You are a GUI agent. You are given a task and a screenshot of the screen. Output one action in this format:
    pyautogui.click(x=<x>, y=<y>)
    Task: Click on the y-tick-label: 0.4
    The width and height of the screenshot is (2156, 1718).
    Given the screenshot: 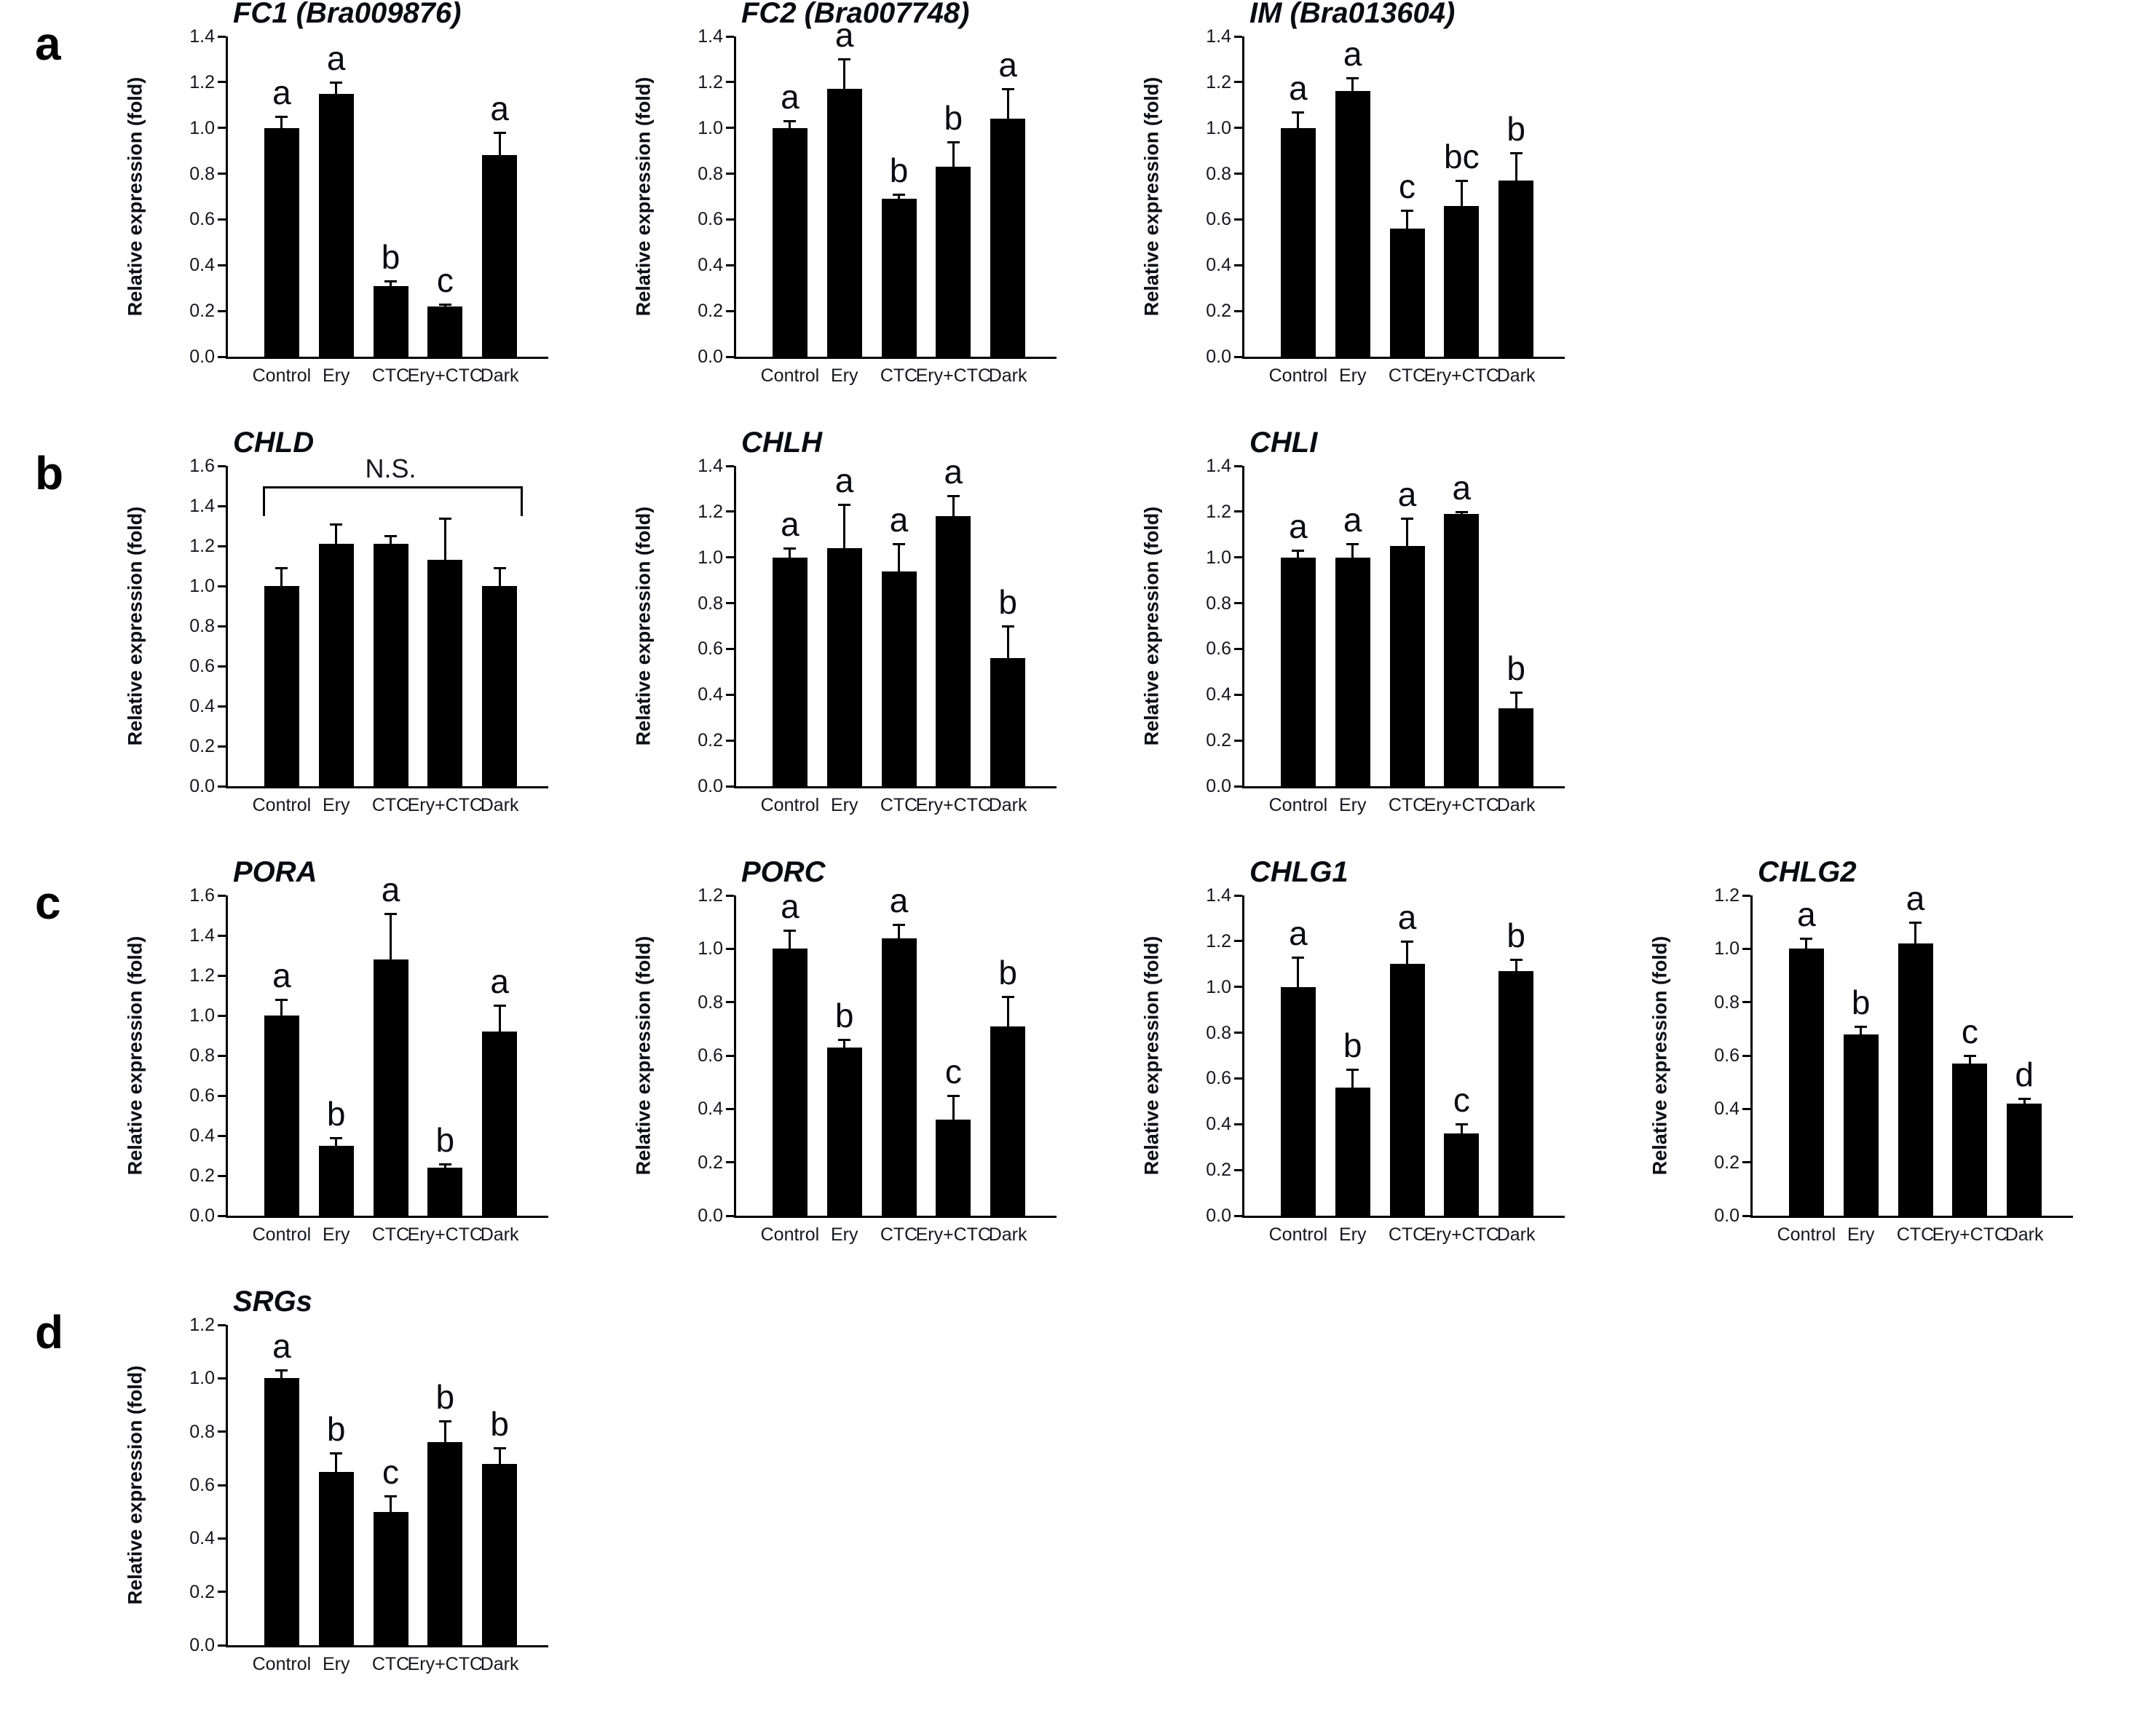 What is the action you would take?
    pyautogui.click(x=1727, y=1109)
    